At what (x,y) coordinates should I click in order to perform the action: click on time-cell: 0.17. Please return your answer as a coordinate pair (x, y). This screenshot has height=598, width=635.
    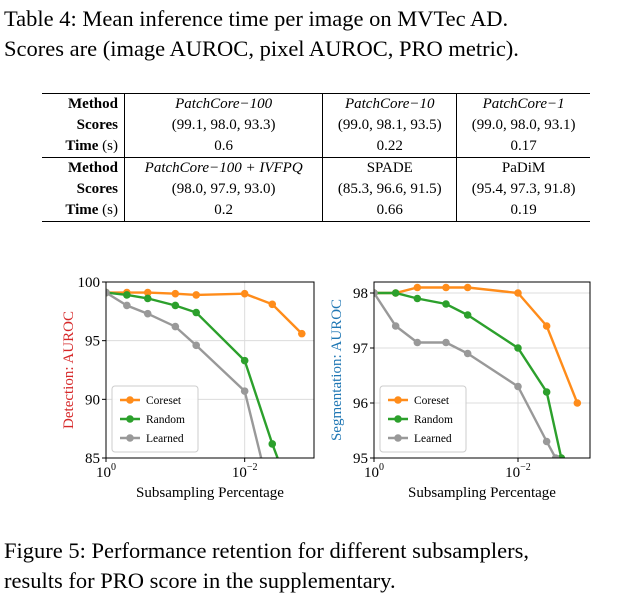
    Looking at the image, I should click on (523, 147).